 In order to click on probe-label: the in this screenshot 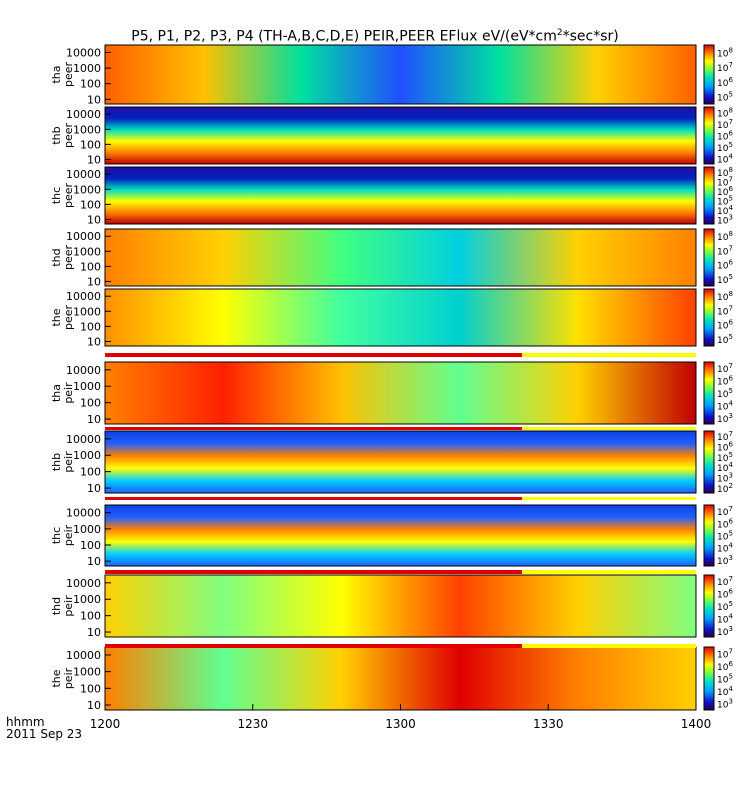, I will do `click(56, 317)`.